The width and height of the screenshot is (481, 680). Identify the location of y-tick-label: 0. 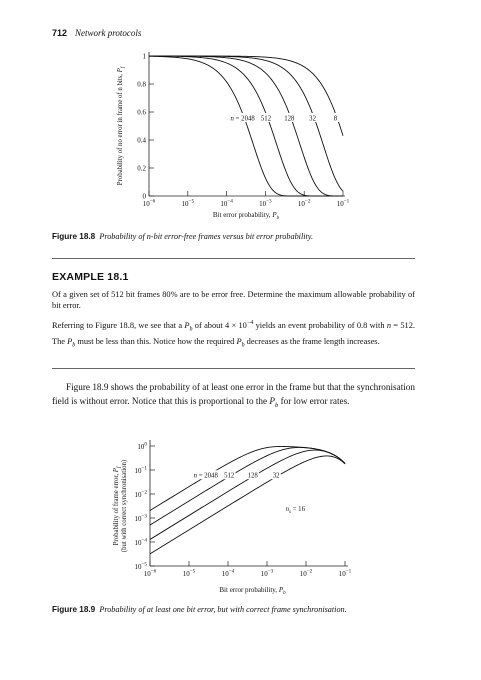
(145, 197).